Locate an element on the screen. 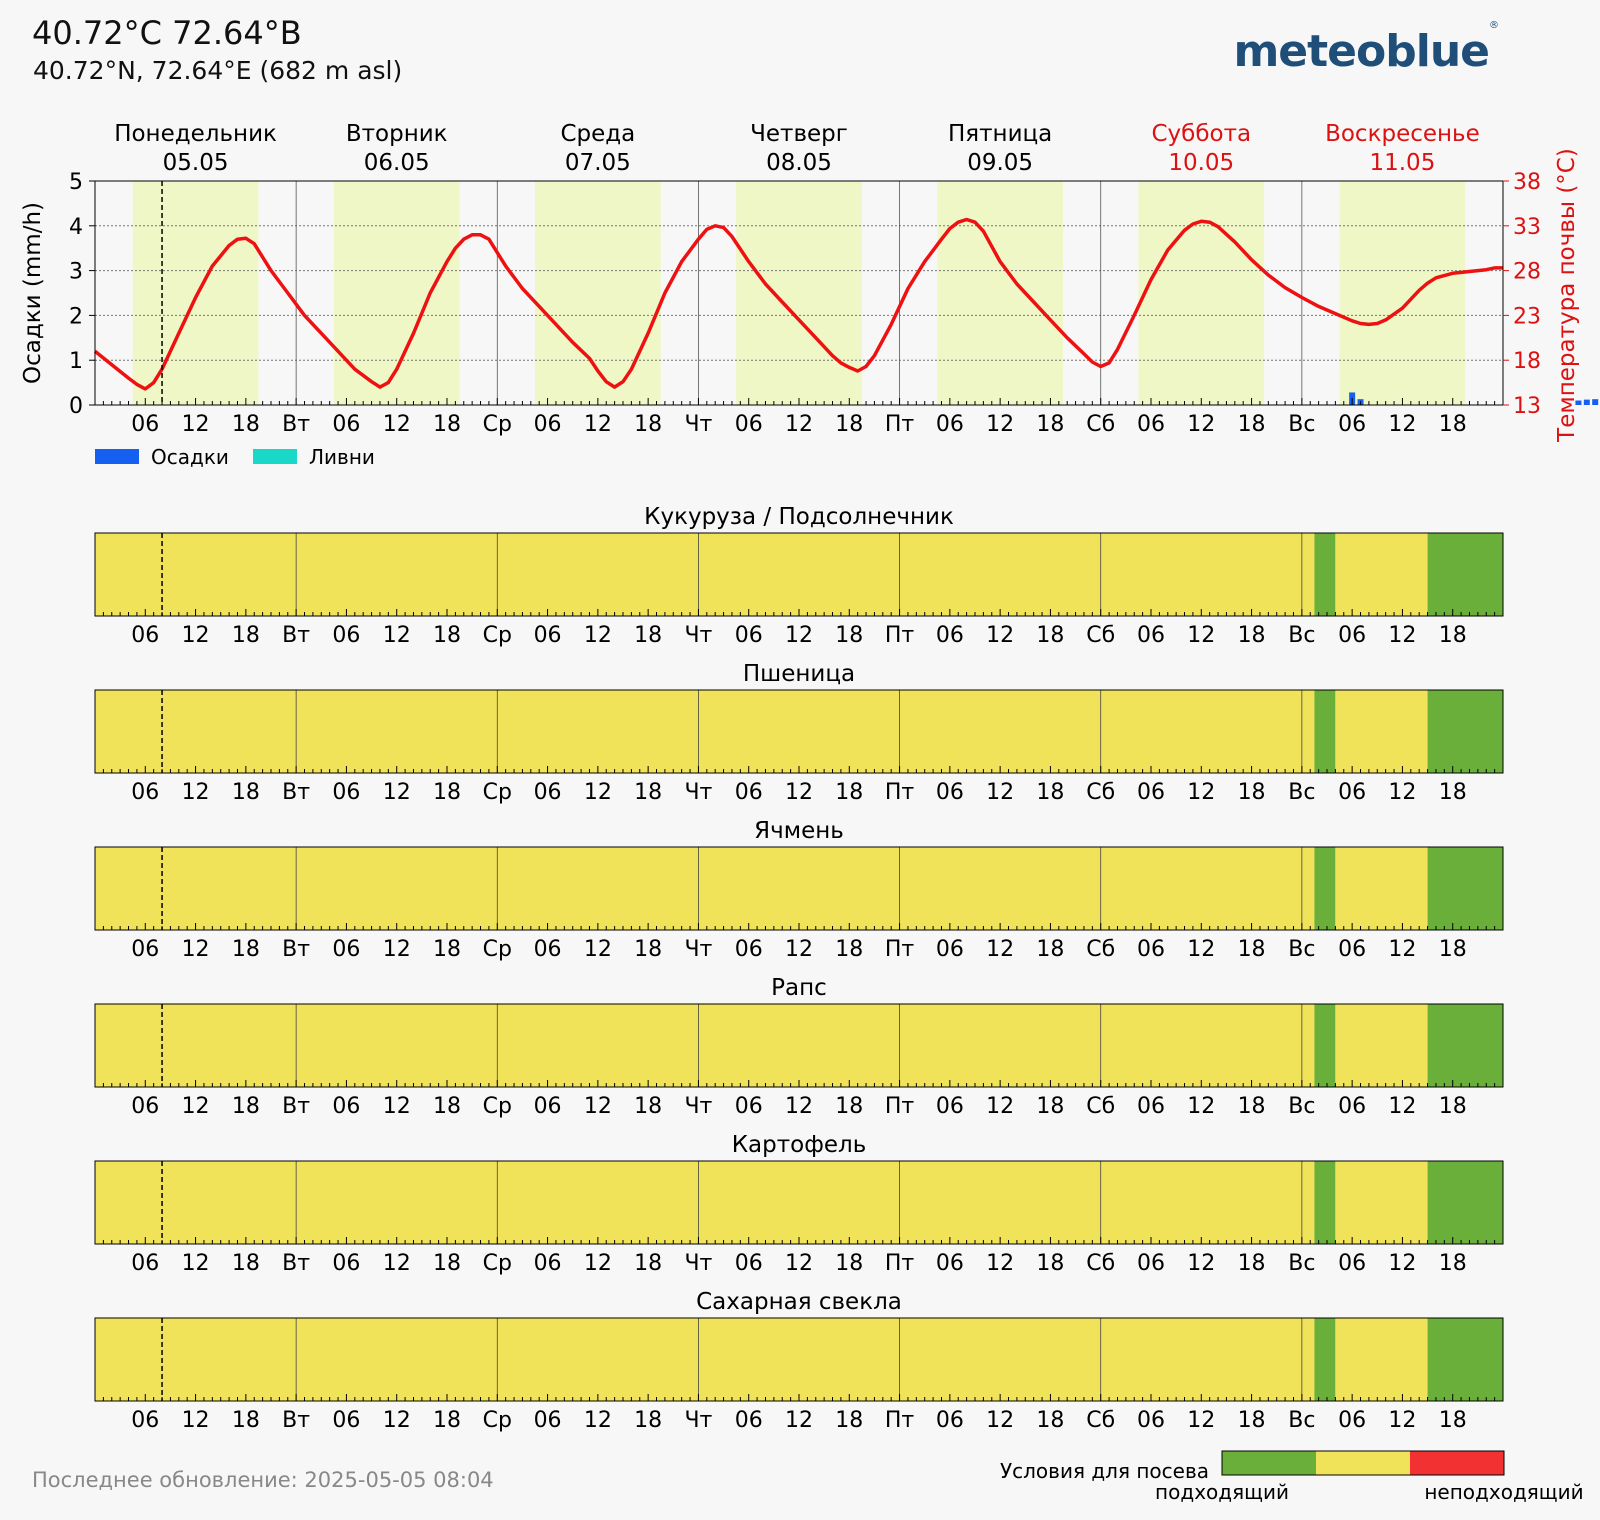 The image size is (1600, 1520). conditions-legend-swatch is located at coordinates (1363, 1463).